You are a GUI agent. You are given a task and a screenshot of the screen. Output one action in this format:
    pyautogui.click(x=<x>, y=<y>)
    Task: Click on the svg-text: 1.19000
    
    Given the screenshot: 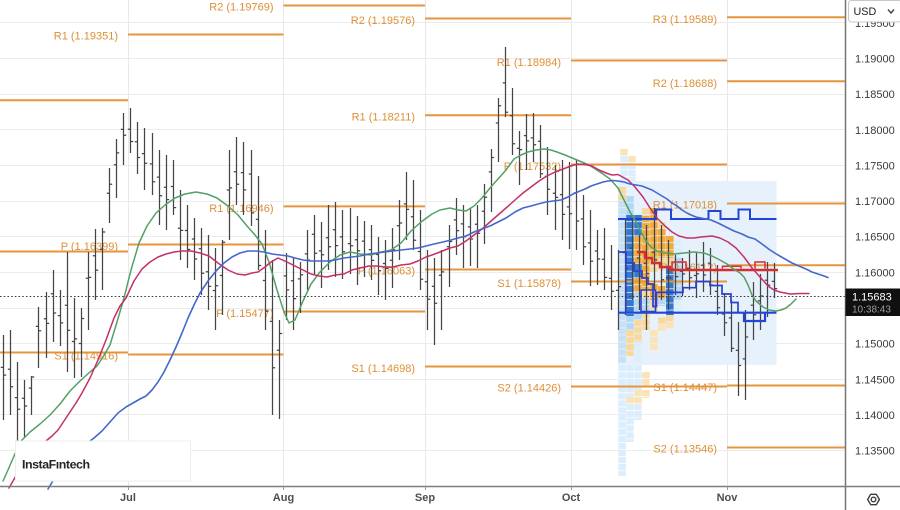 What is the action you would take?
    pyautogui.click(x=875, y=60)
    